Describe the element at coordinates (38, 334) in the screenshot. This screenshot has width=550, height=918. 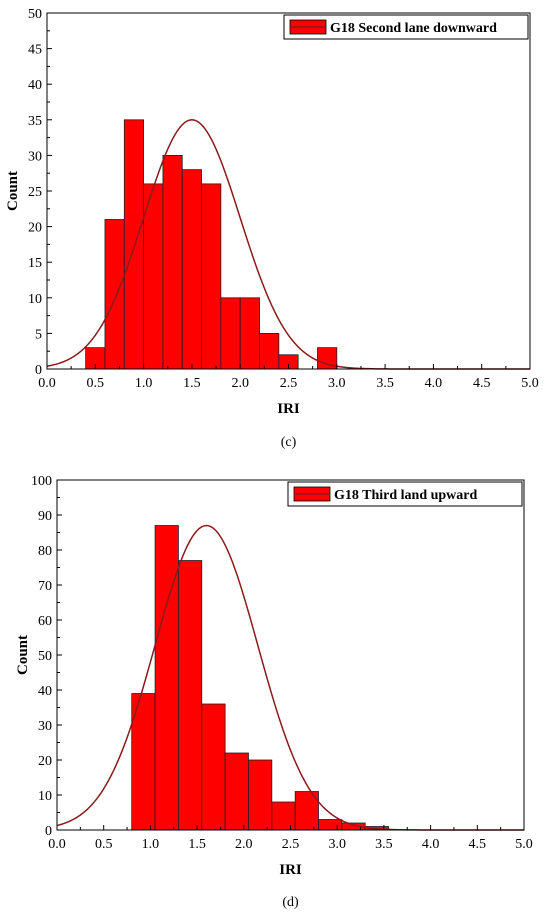
I see `y-tick-label: 5` at that location.